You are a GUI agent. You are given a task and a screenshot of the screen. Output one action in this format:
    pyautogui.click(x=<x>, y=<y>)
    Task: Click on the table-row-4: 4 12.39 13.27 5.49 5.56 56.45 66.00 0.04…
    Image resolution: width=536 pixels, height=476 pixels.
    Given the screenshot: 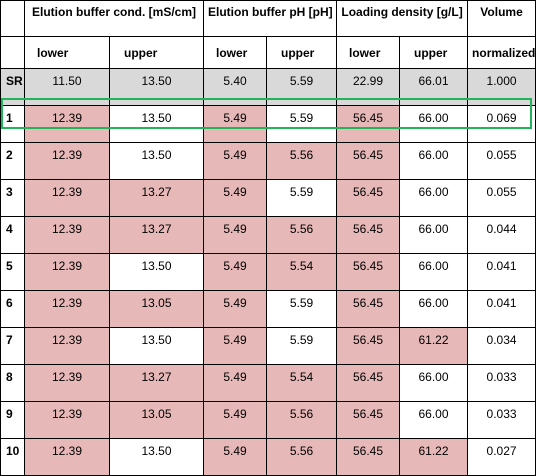 What is the action you would take?
    pyautogui.click(x=268, y=235)
    